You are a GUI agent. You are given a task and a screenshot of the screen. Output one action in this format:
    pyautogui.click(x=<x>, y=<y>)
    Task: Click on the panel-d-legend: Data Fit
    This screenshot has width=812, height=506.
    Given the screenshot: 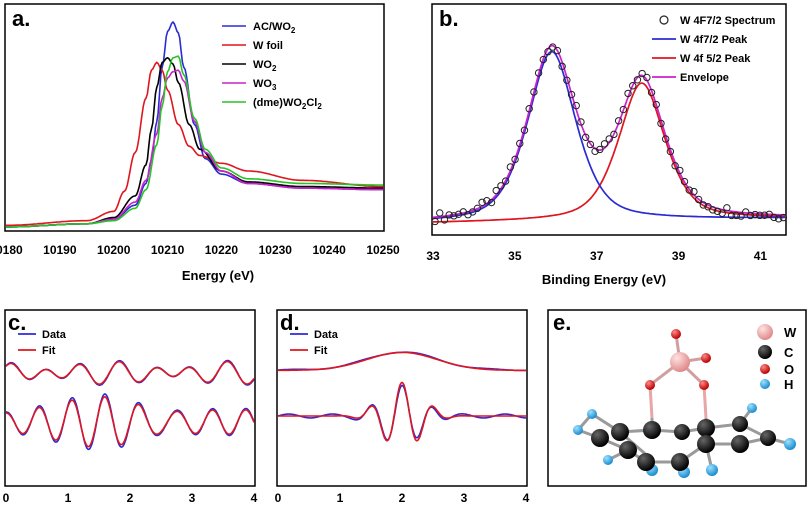 What is the action you would take?
    pyautogui.click(x=314, y=343)
    